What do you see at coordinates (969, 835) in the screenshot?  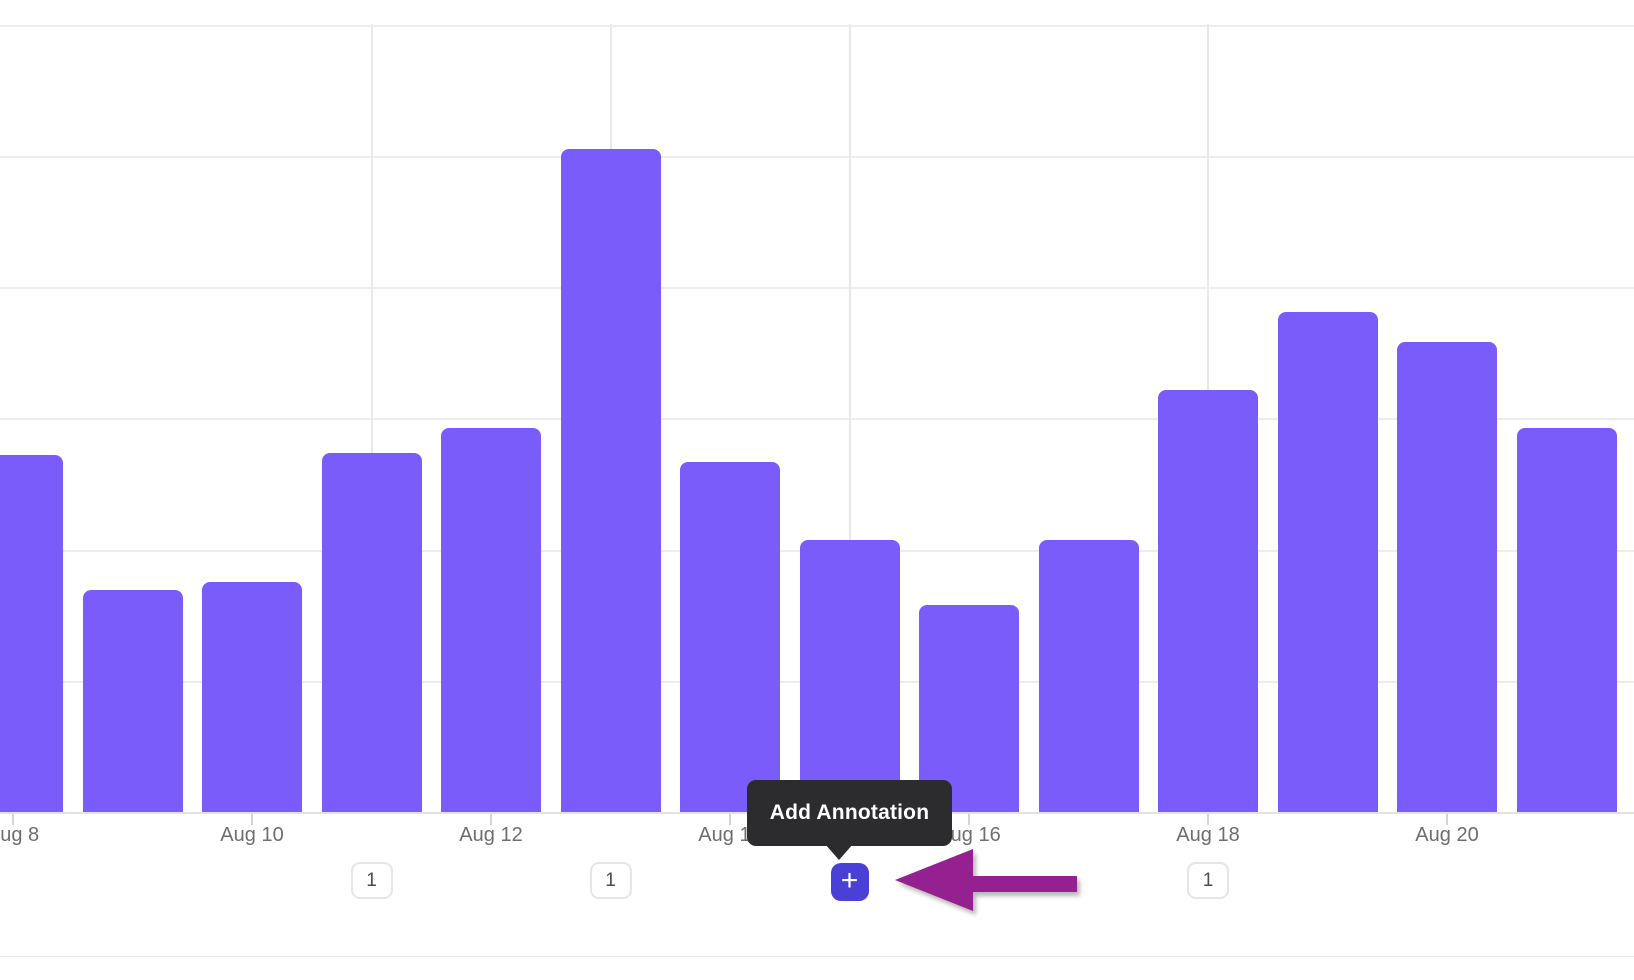 I see `x-axis-label-aug-16: Aug 16` at bounding box center [969, 835].